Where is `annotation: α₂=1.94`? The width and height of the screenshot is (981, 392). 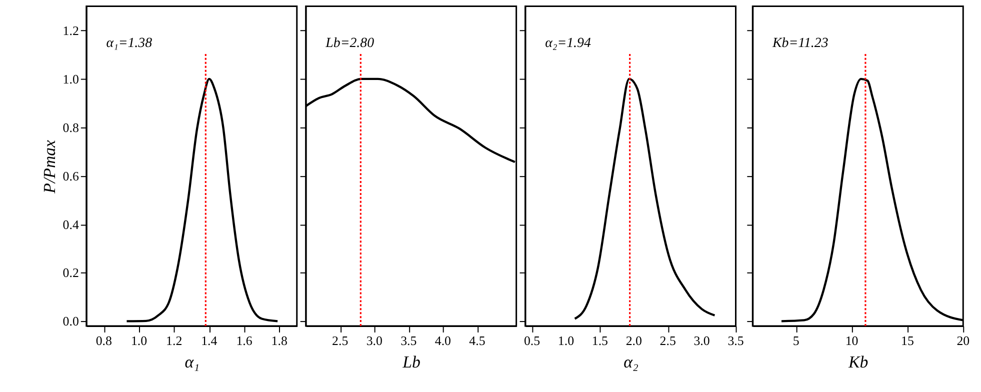
annotation: α₂=1.94 is located at coordinates (568, 44).